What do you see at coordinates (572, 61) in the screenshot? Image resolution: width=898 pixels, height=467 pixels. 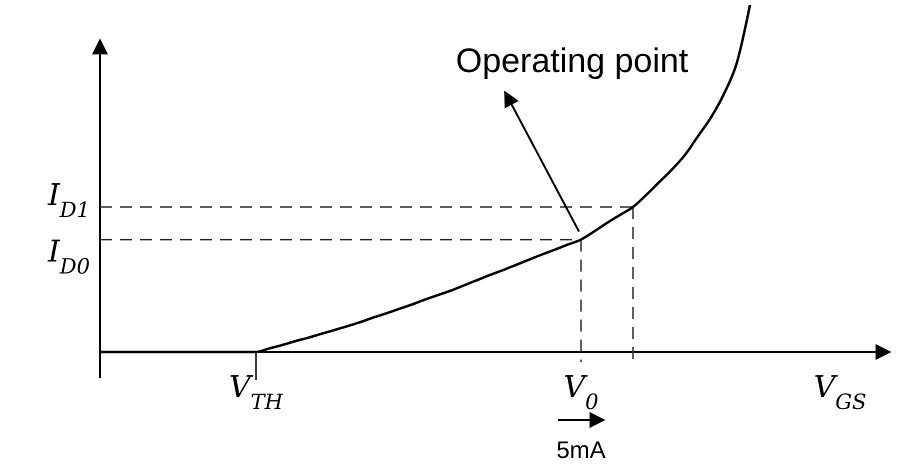 I see `annotation: Operating point` at bounding box center [572, 61].